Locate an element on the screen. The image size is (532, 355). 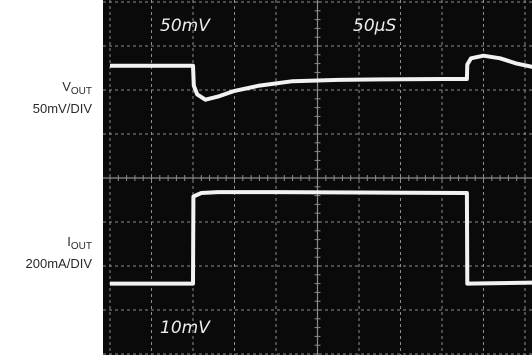
time-scale-annotation: 50µS is located at coordinates (374, 26).